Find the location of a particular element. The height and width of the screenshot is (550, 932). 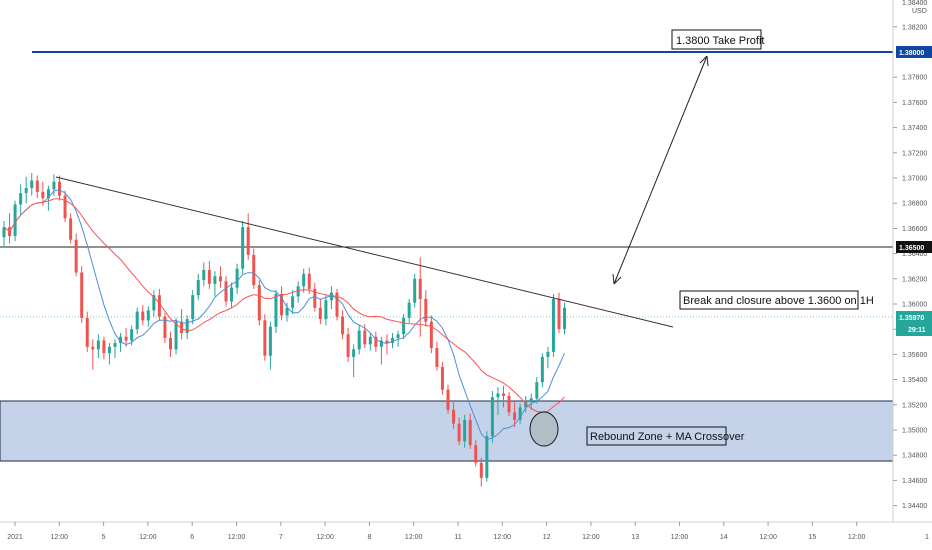

countdown-timer: 29:11 is located at coordinates (917, 330).